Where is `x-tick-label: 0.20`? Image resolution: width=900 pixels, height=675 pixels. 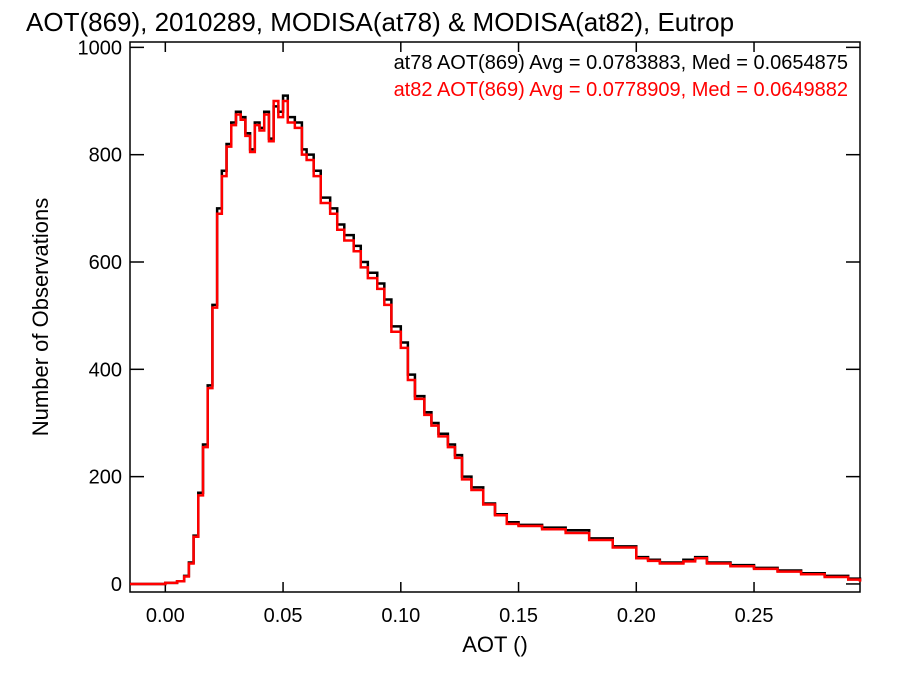 x-tick-label: 0.20 is located at coordinates (636, 616).